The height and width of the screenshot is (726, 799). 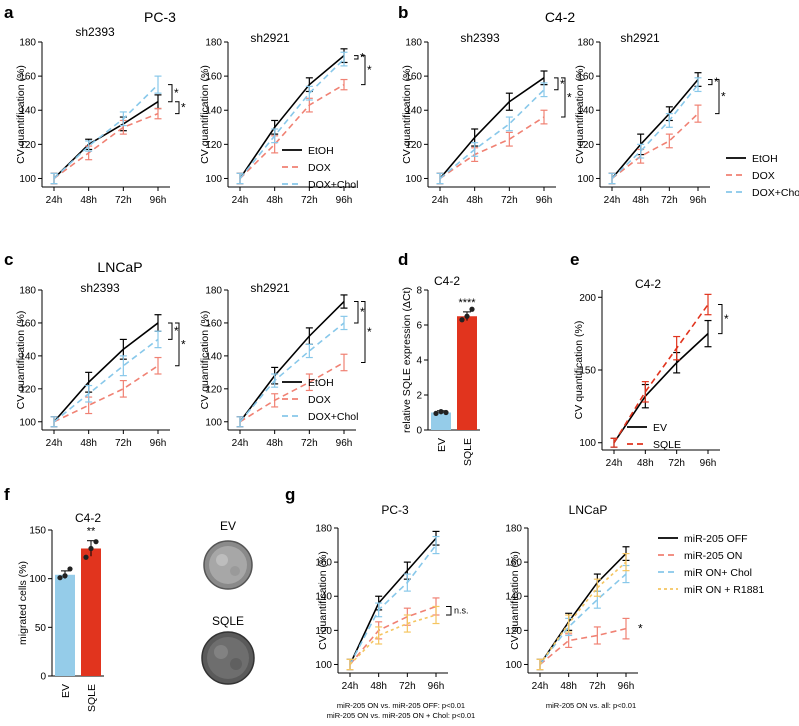 I want to click on d-ytick-label-0: 0, so click(x=419, y=431).